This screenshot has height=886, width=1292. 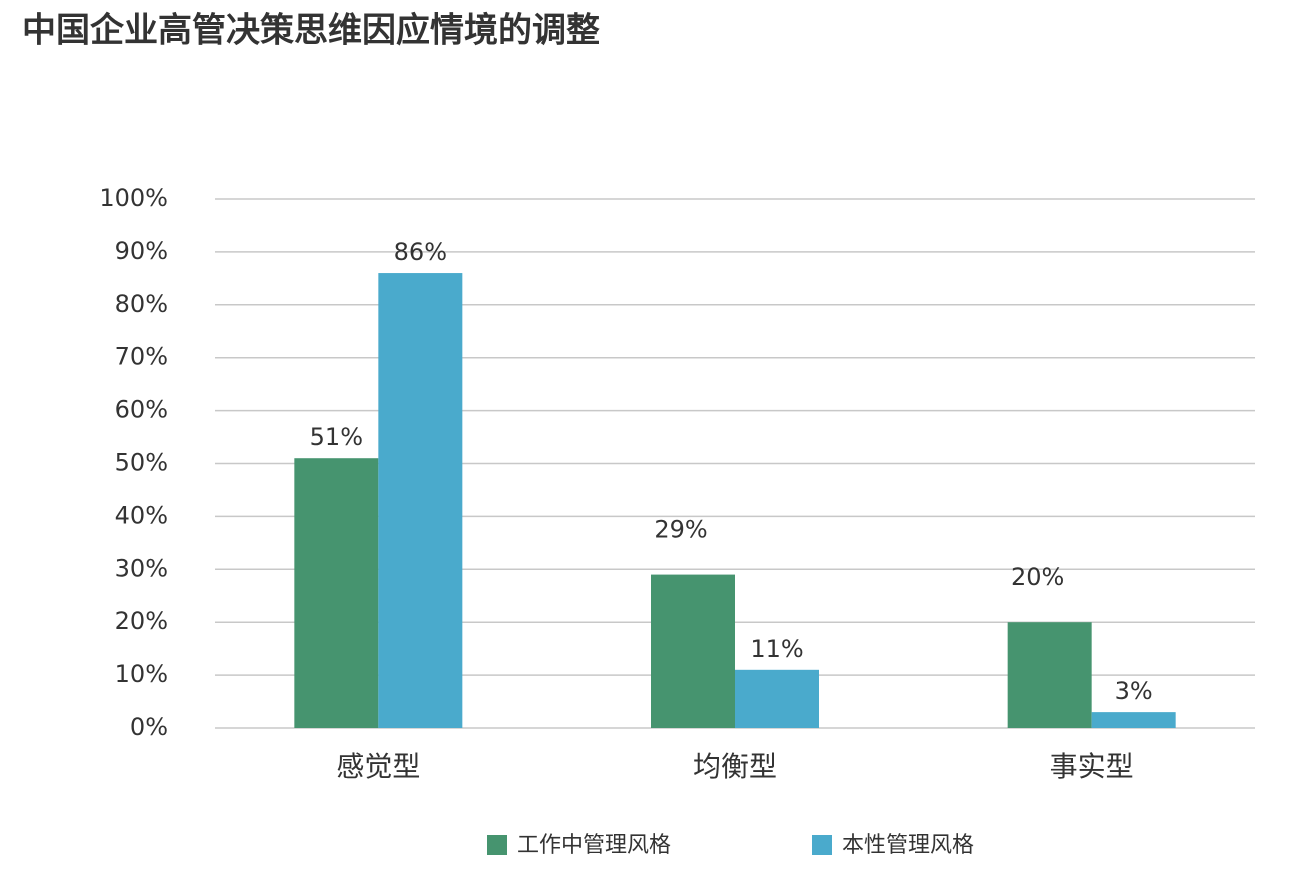 I want to click on y-tick-label: 70%, so click(x=141, y=357).